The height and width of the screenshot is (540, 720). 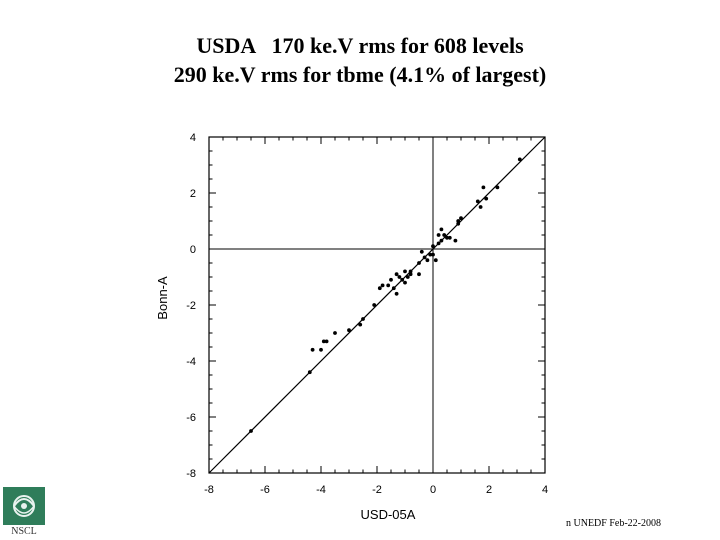 I want to click on x-tick-label: 2, so click(x=489, y=490).